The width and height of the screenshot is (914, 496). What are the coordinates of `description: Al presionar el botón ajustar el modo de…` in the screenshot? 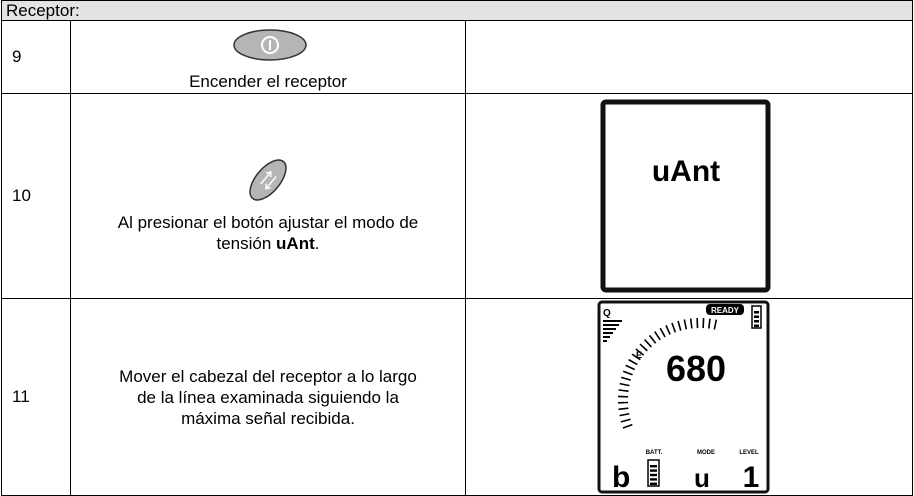 It's located at (268, 233).